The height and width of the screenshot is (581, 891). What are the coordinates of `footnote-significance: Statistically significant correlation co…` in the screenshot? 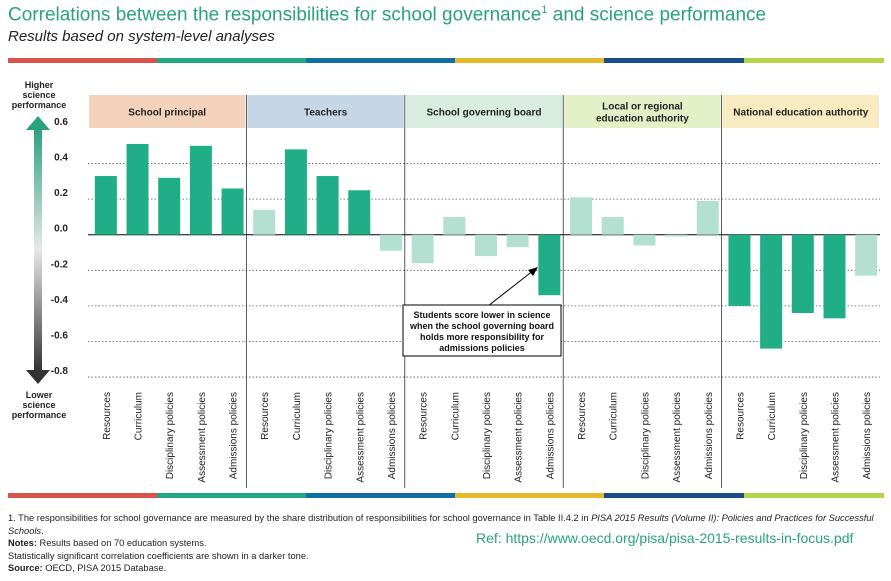 It's located at (158, 555).